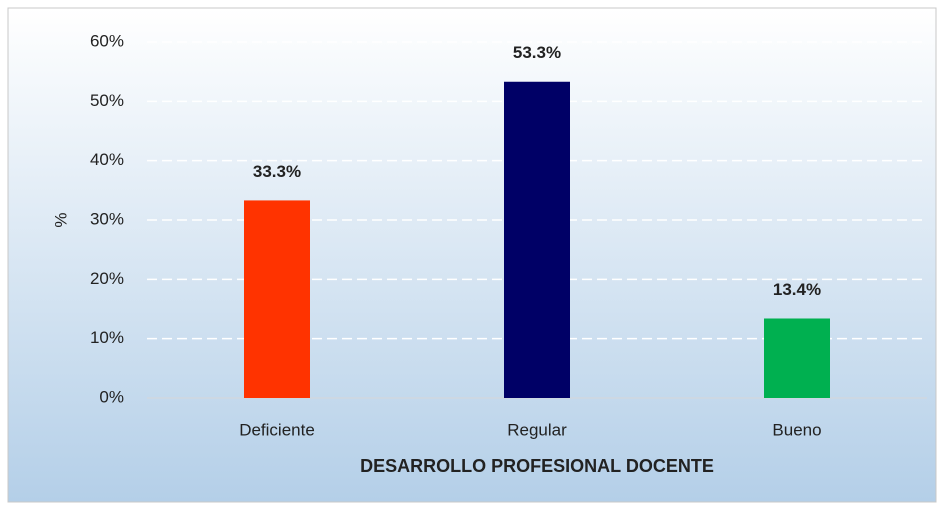 The image size is (943, 510). I want to click on data-label: 33.3%, so click(277, 171).